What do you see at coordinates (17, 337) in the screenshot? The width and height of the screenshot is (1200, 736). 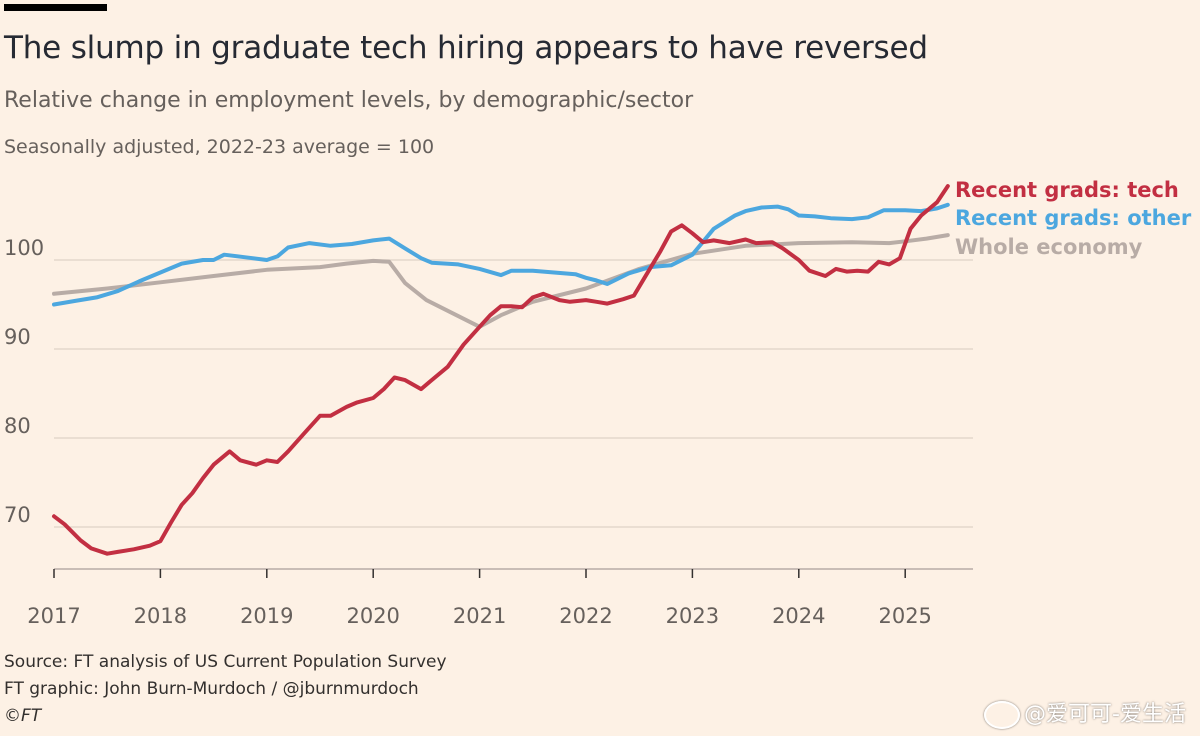 I see `y-tick-label: 90` at bounding box center [17, 337].